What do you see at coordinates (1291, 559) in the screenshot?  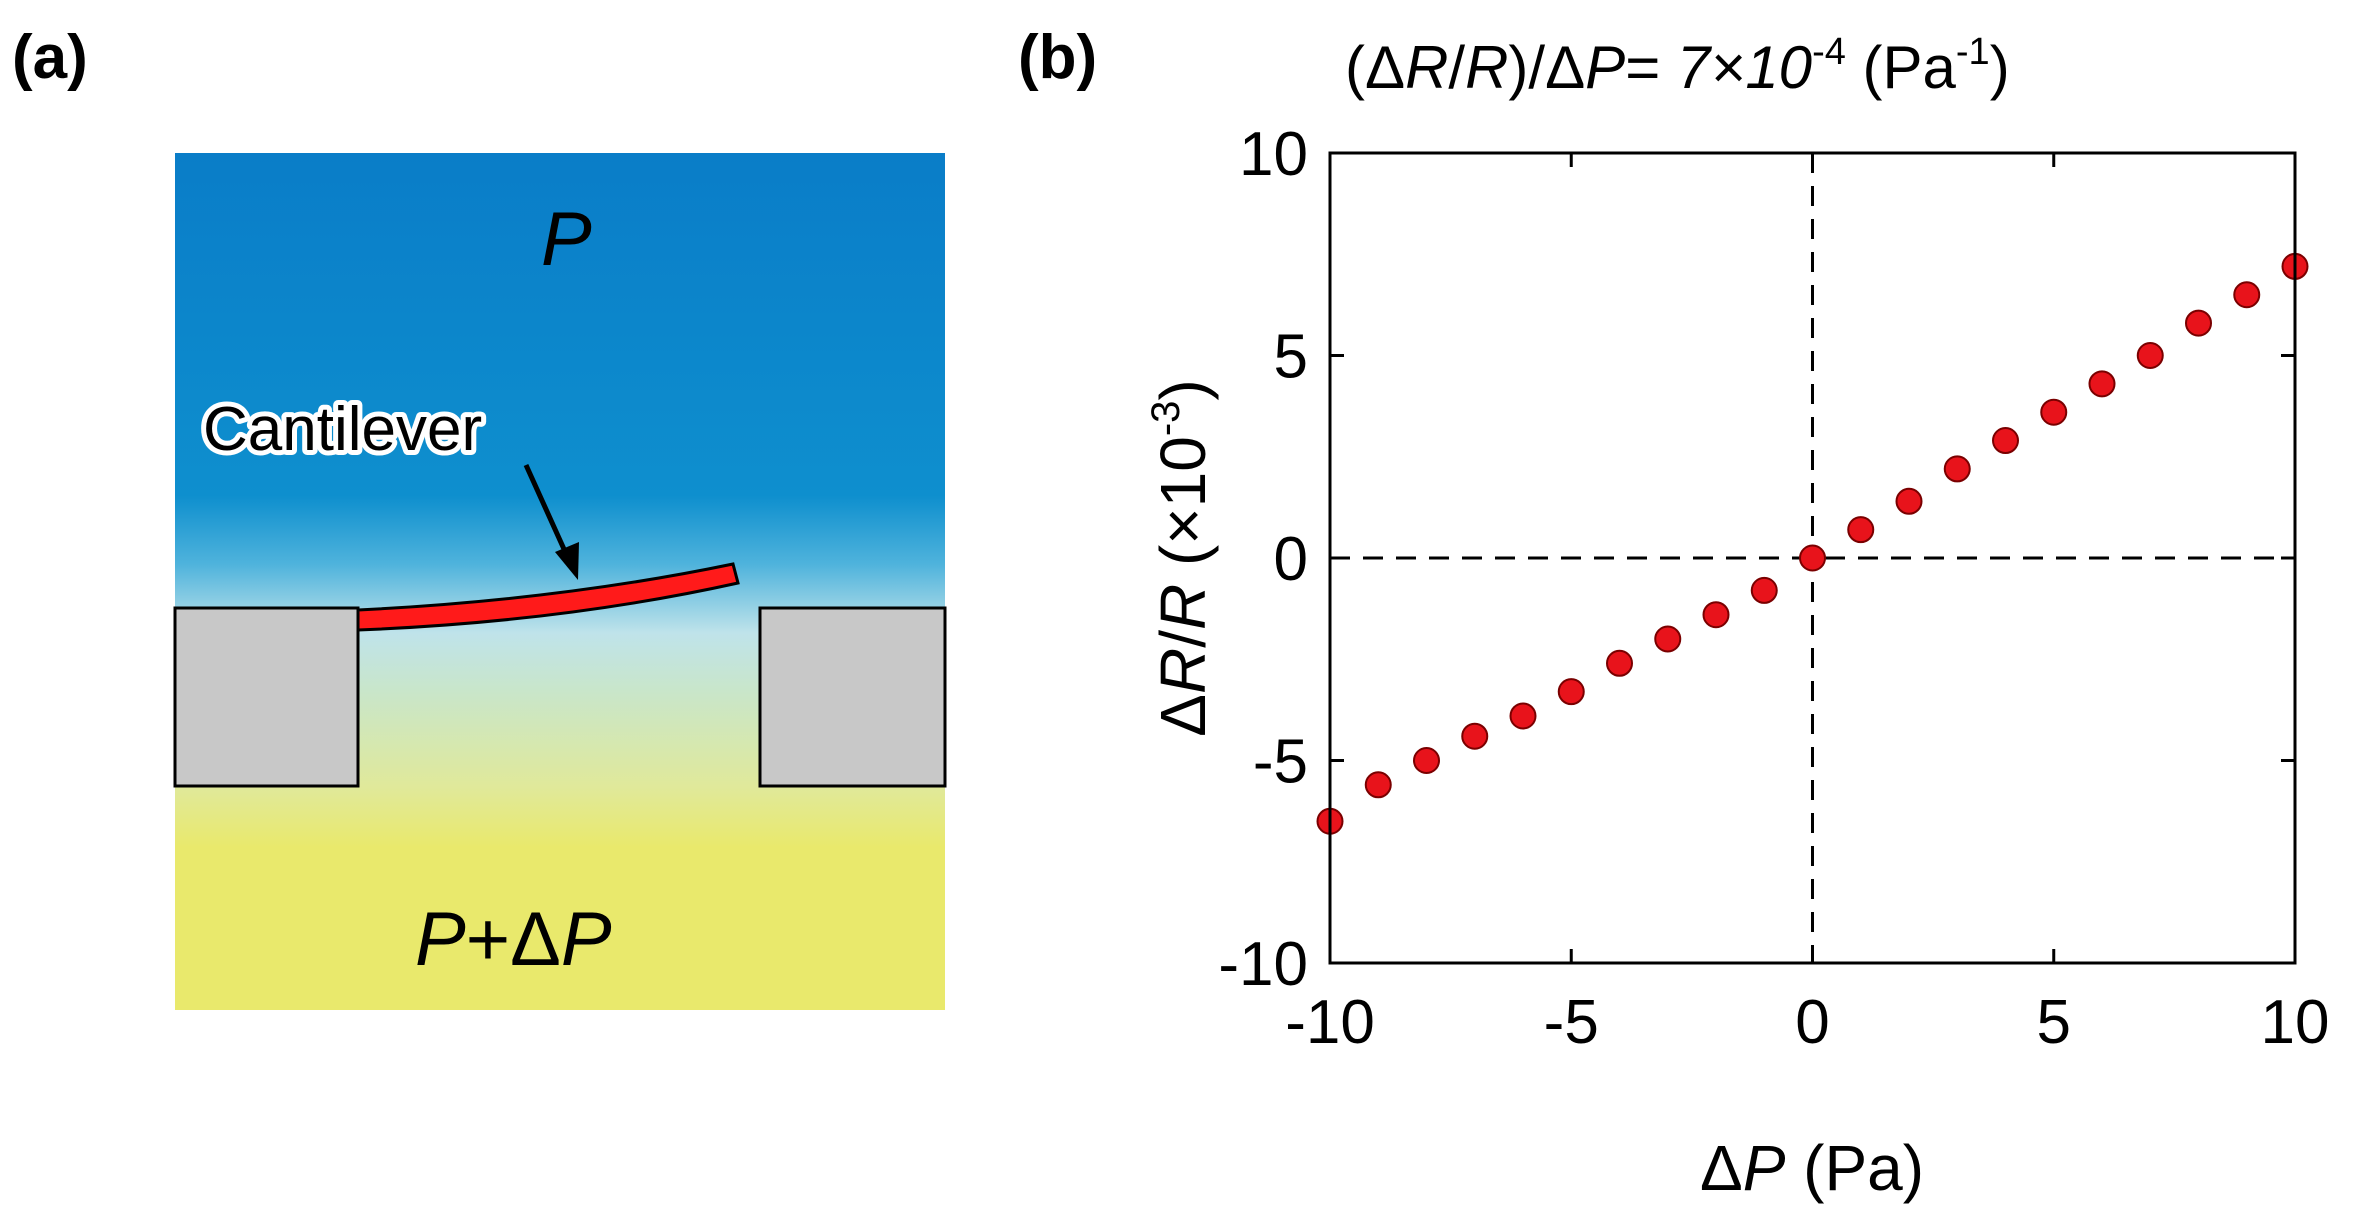 I see `y-tick-label: 0` at bounding box center [1291, 559].